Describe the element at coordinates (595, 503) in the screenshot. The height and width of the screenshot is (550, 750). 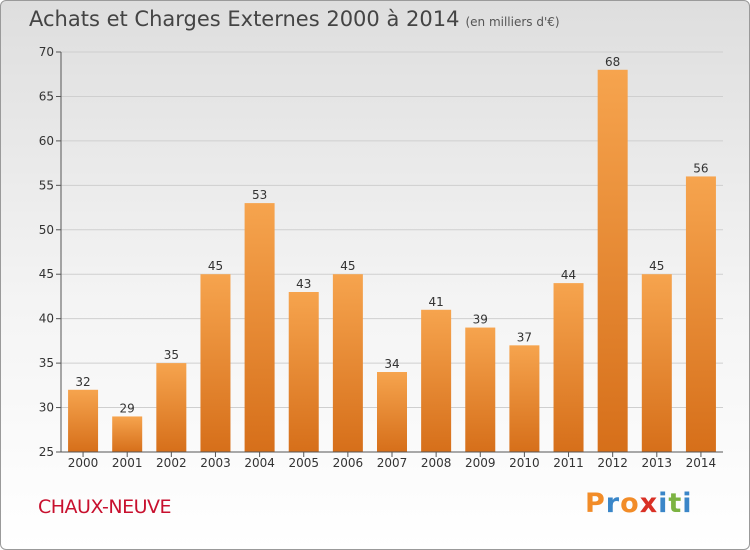
I see `brand-letter: P` at that location.